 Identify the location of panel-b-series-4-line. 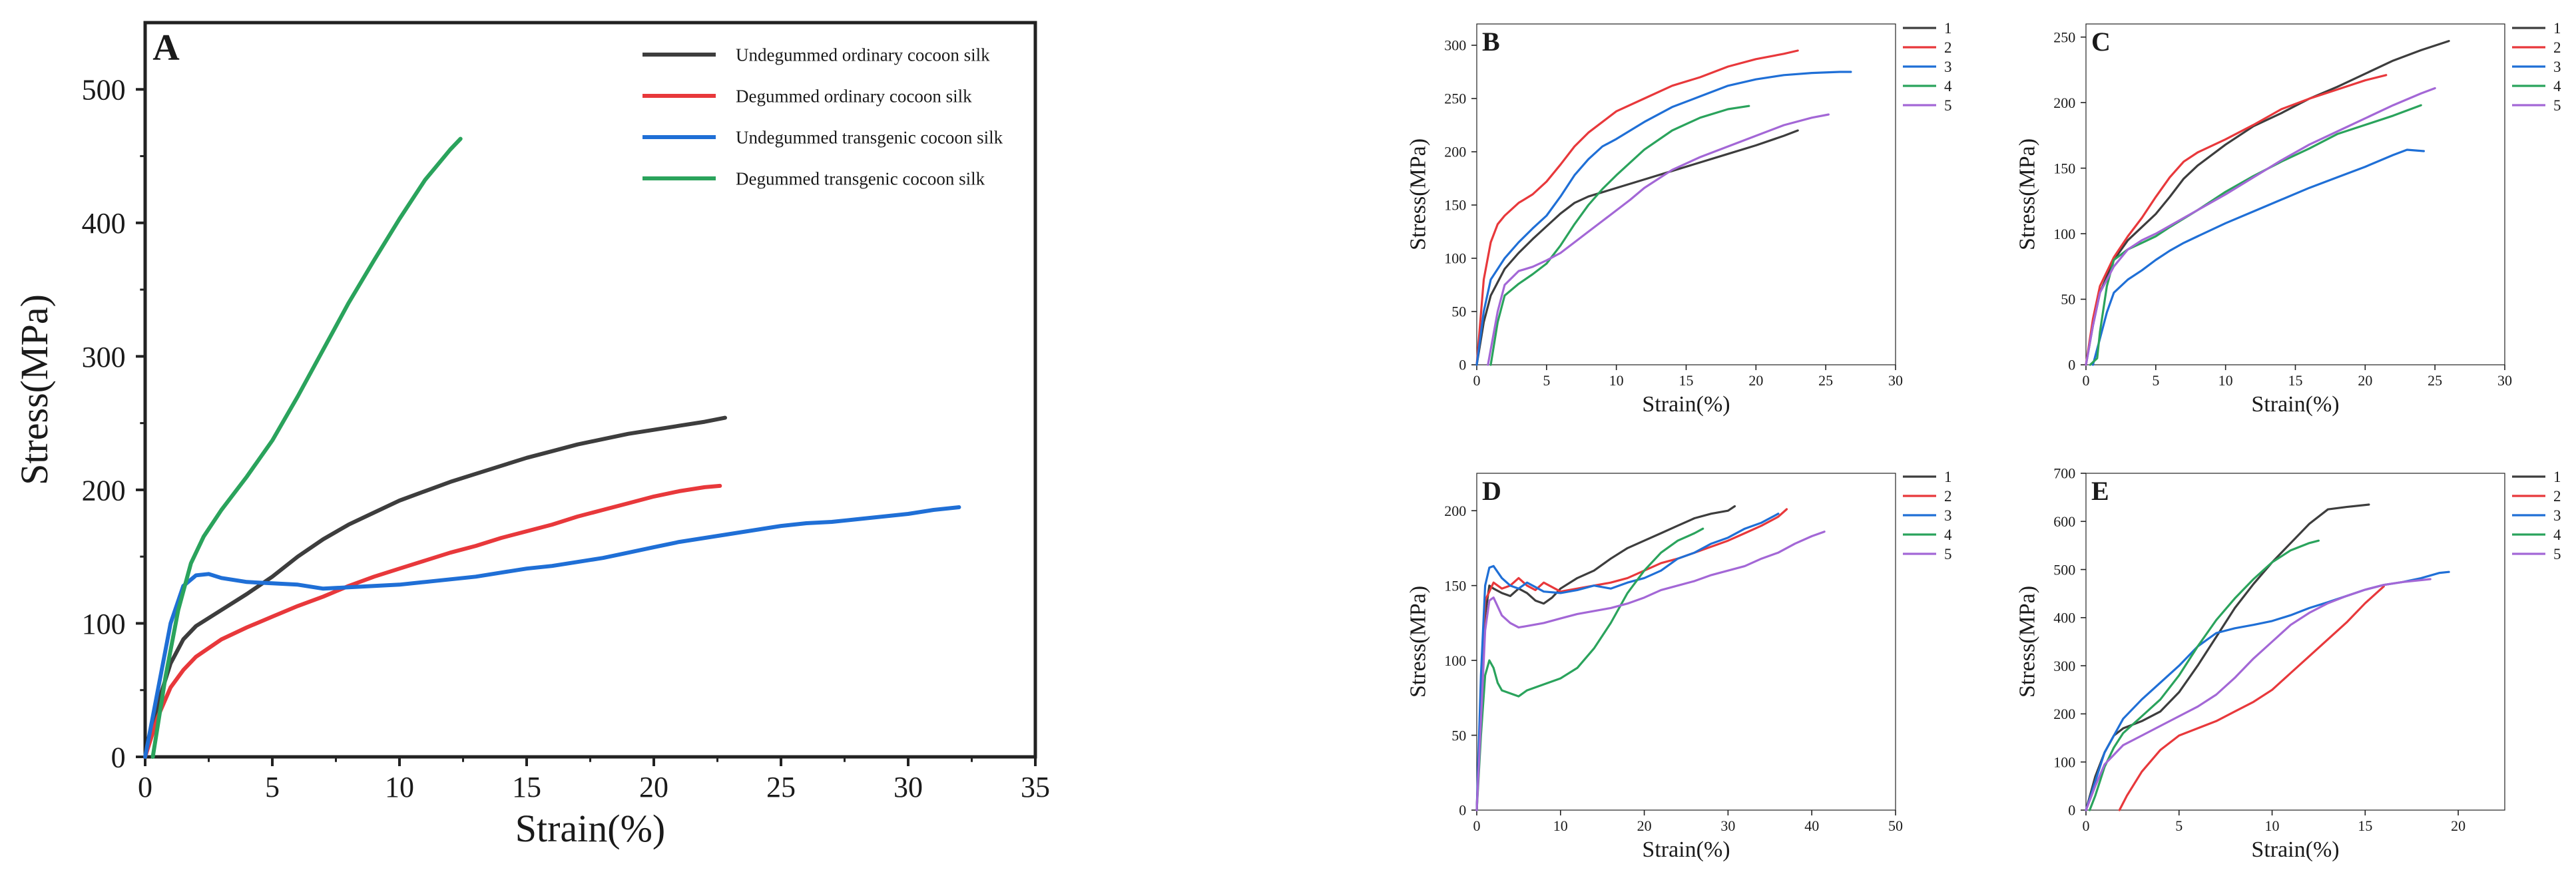
(1620, 235).